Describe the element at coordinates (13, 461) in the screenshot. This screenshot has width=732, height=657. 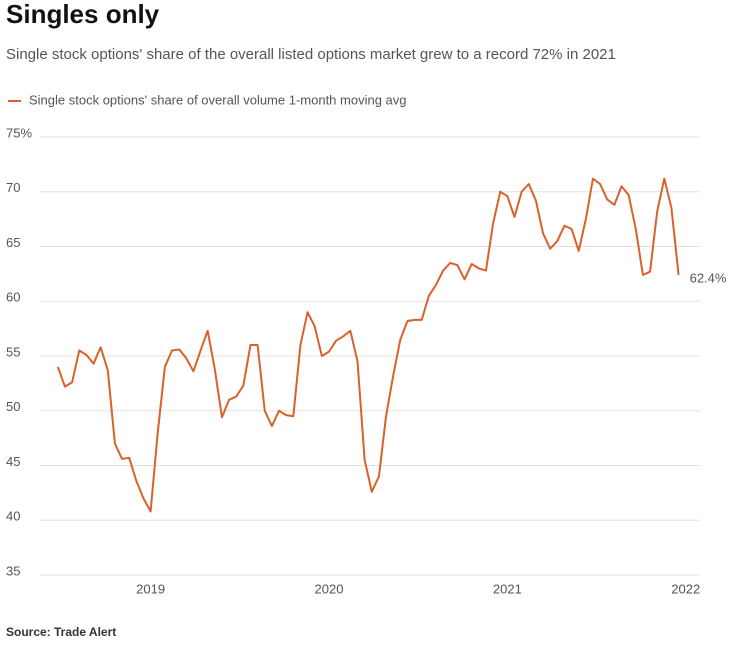
I see `y-tick-label: 45` at that location.